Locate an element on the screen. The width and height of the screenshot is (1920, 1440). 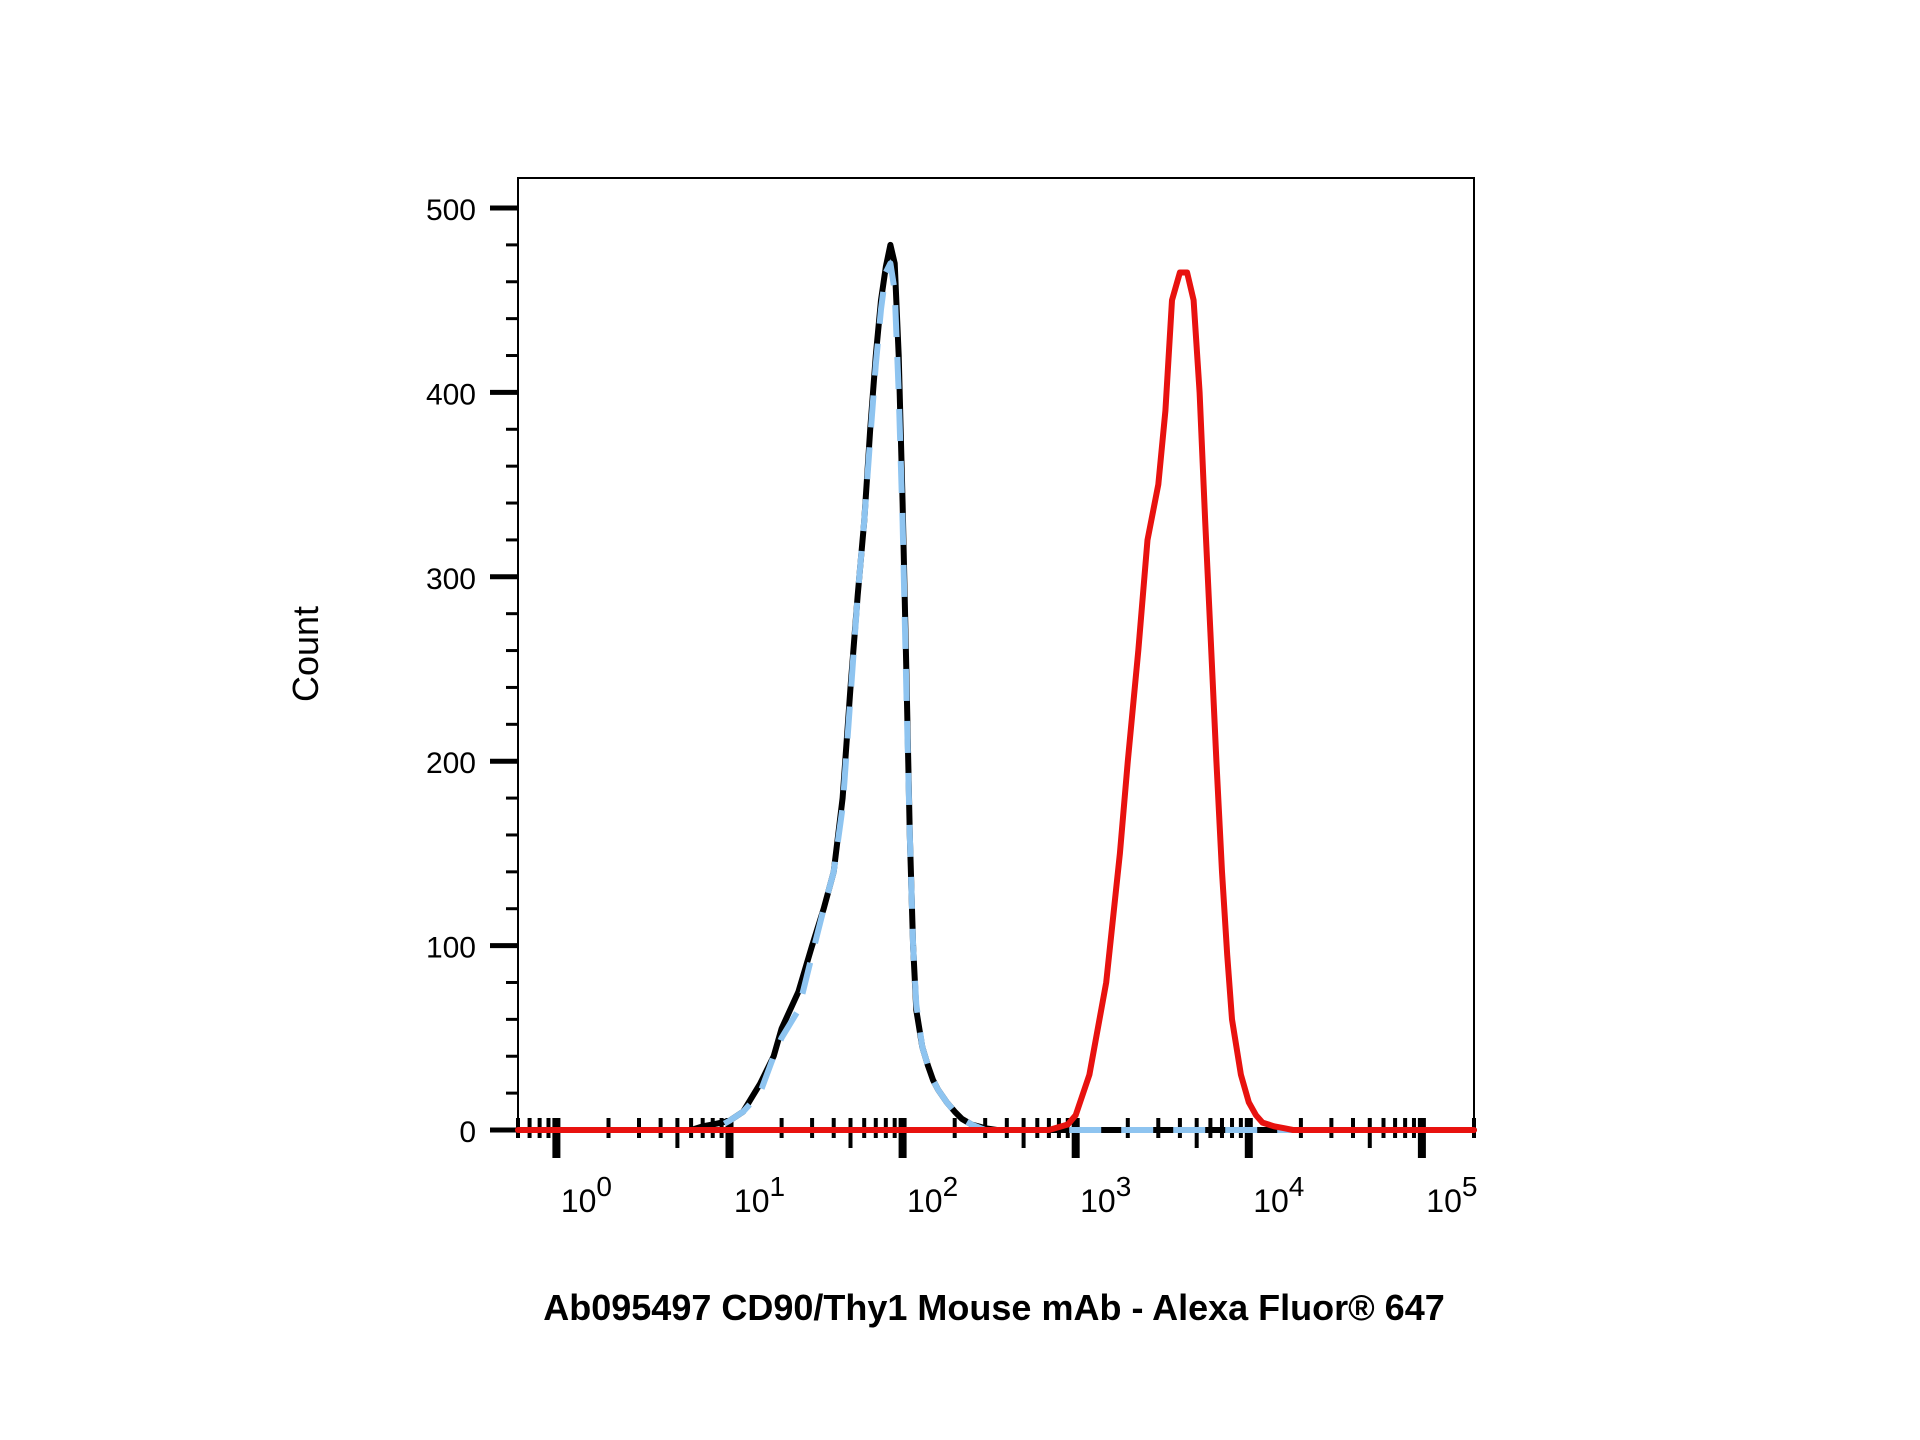
y-tick-label: 400 is located at coordinates (451, 394).